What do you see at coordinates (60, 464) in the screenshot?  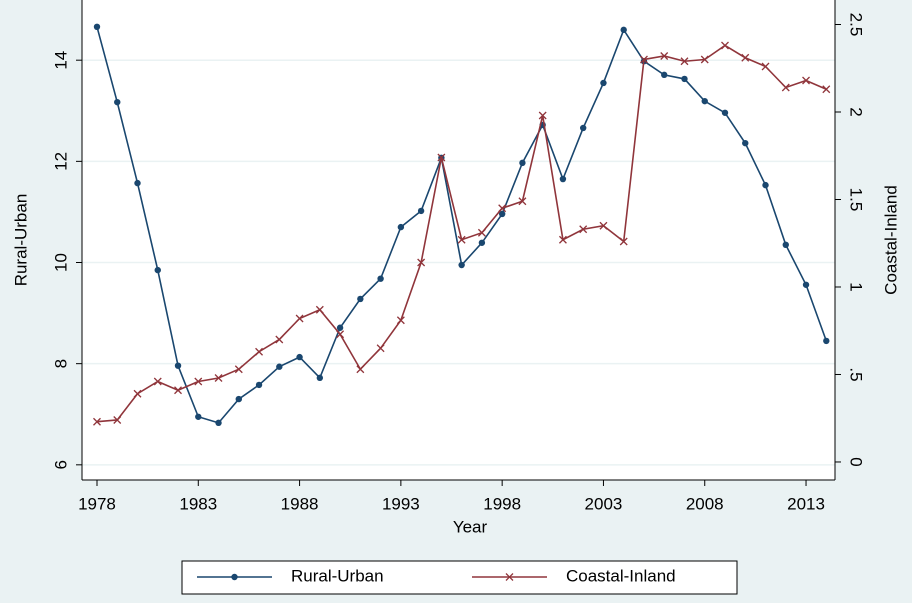 I see `y-tick-label: 6` at bounding box center [60, 464].